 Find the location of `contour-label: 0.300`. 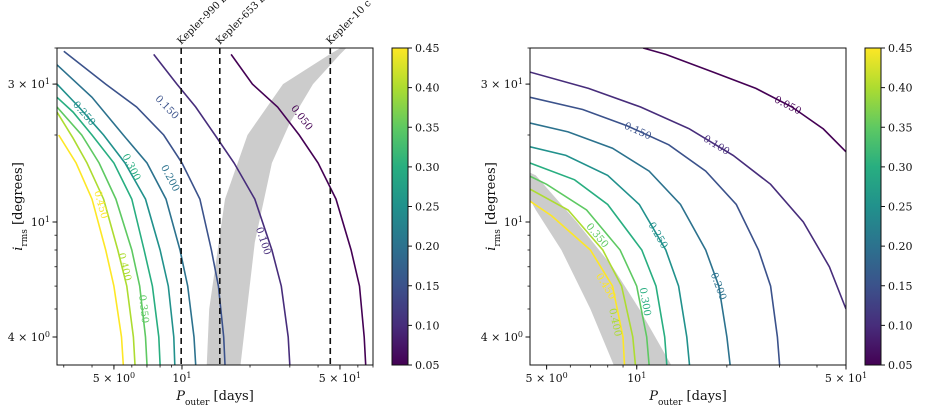

contour-label: 0.300 is located at coordinates (645, 302).